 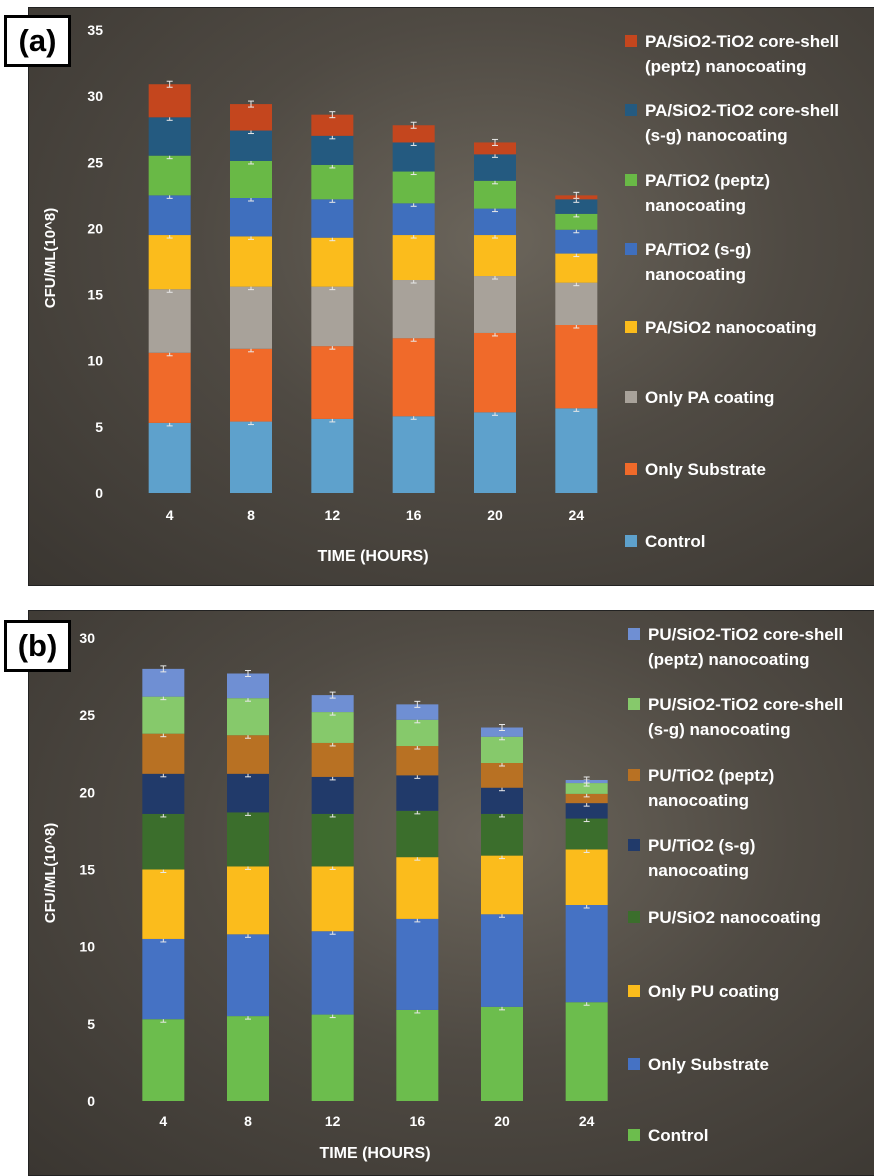 What do you see at coordinates (333, 1121) in the screenshot?
I see `x-tick-label: 12` at bounding box center [333, 1121].